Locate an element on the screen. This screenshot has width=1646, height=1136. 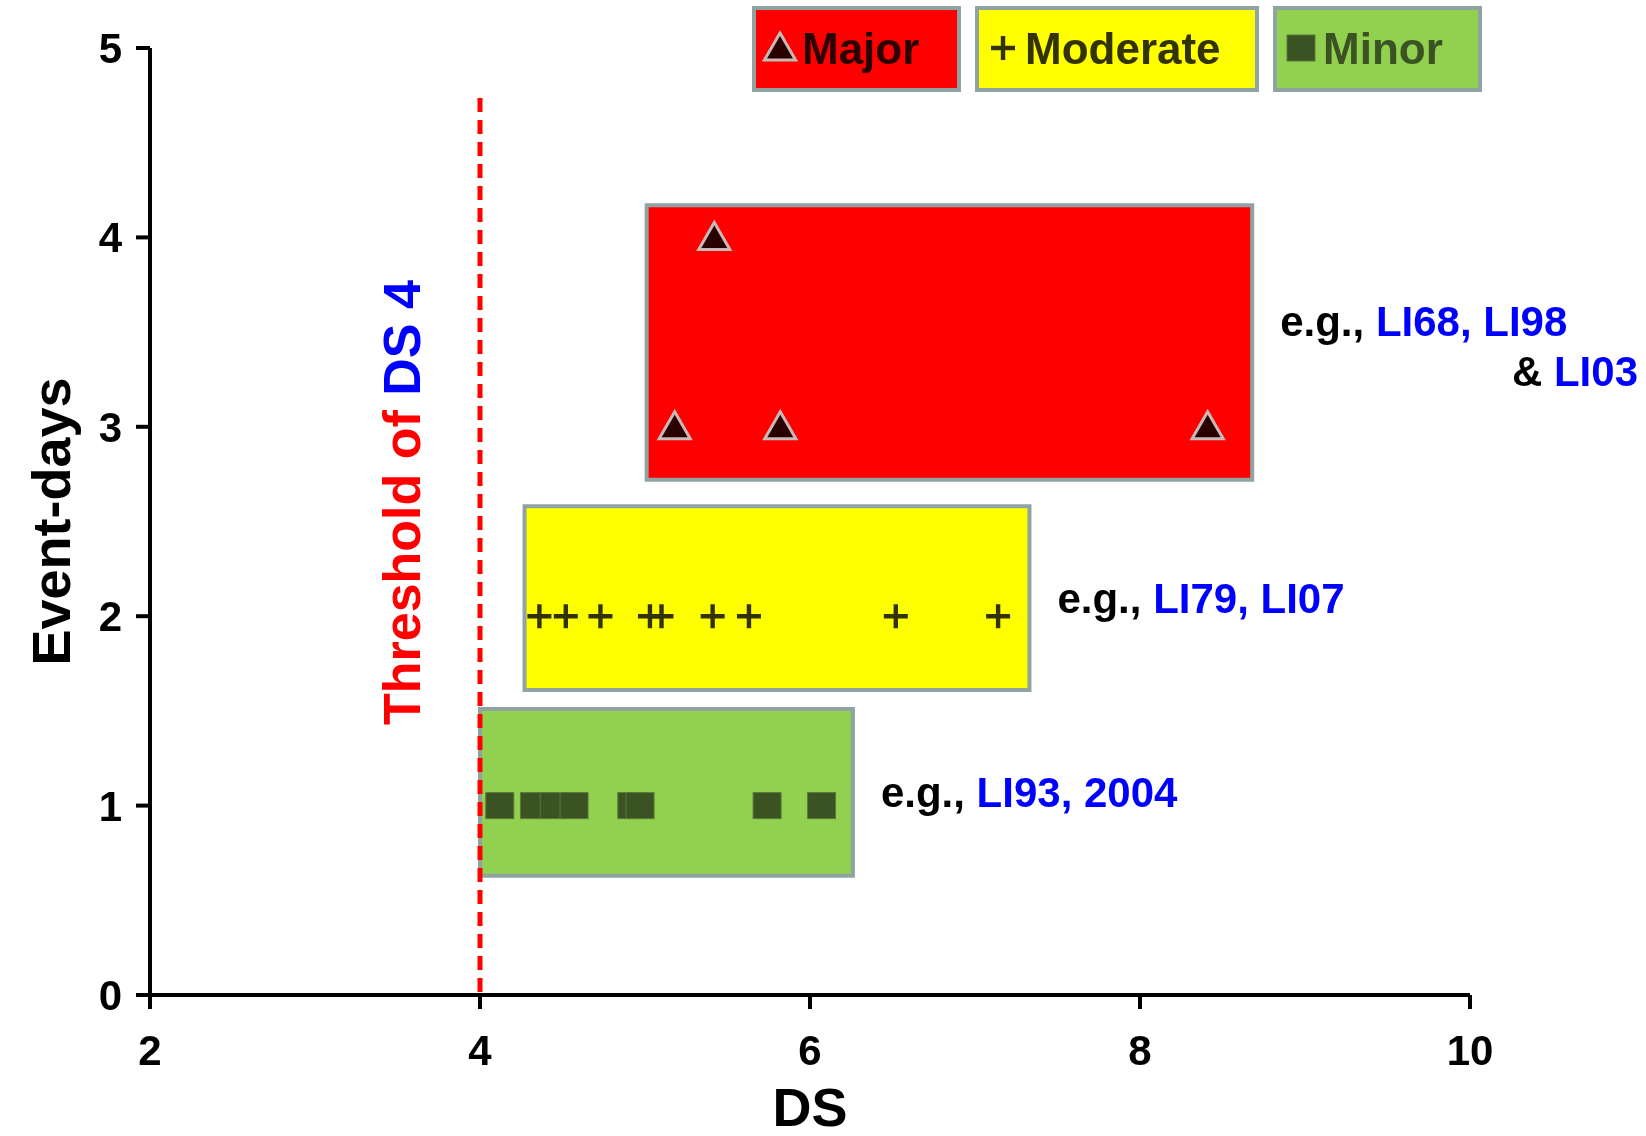
x-axis-title: DS is located at coordinates (810, 1106).